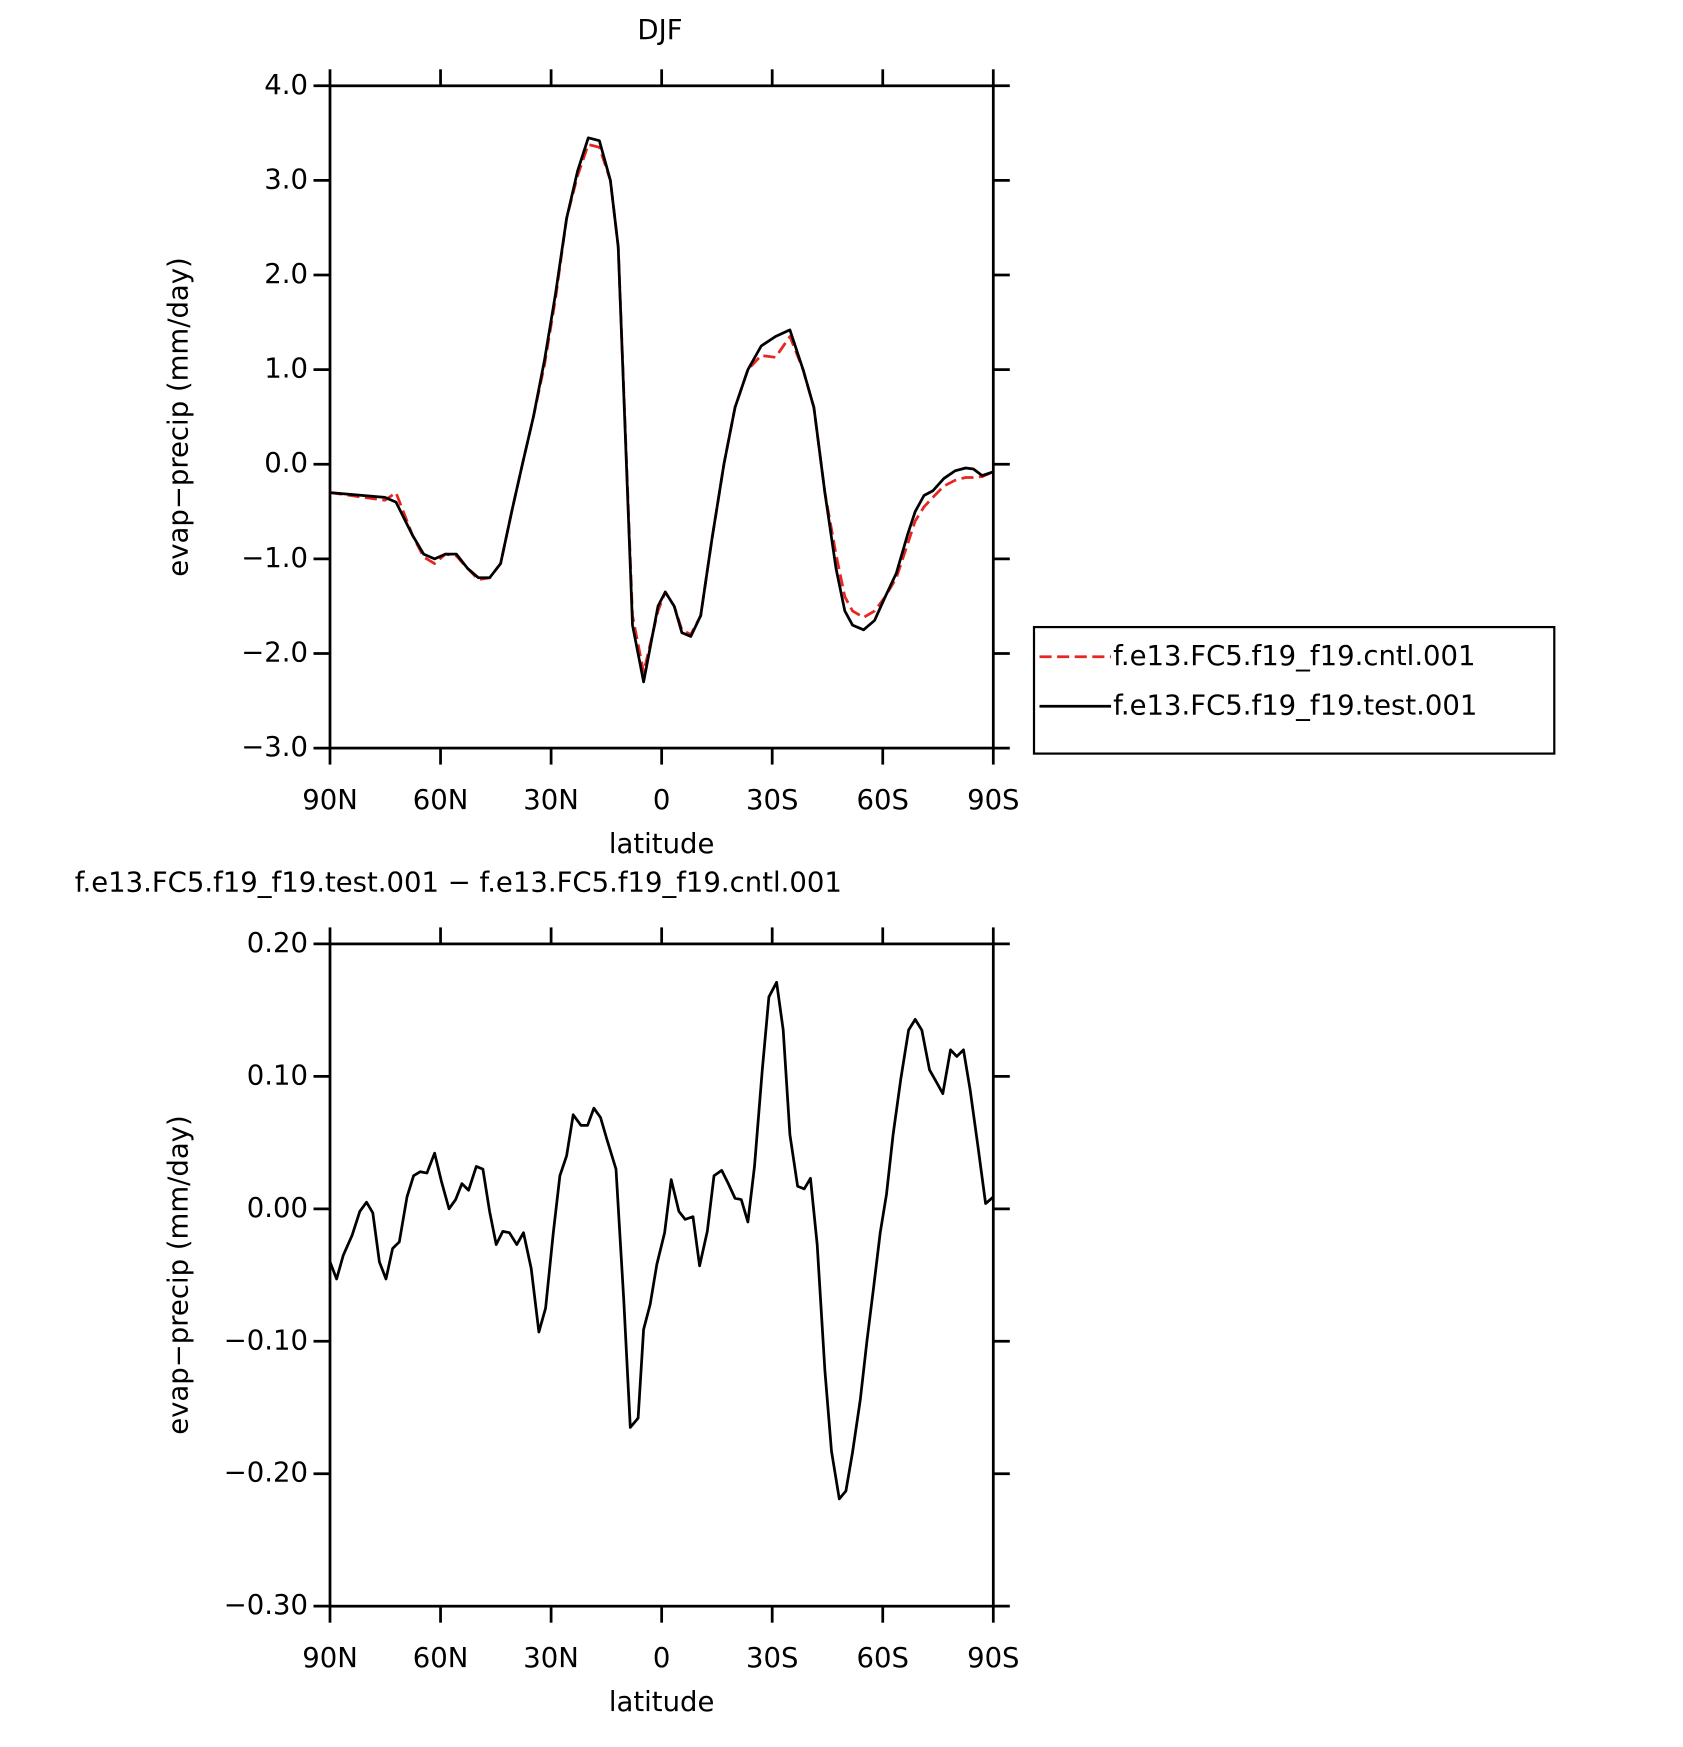  What do you see at coordinates (277, 943) in the screenshot?
I see `y-tick-label: 0.20` at bounding box center [277, 943].